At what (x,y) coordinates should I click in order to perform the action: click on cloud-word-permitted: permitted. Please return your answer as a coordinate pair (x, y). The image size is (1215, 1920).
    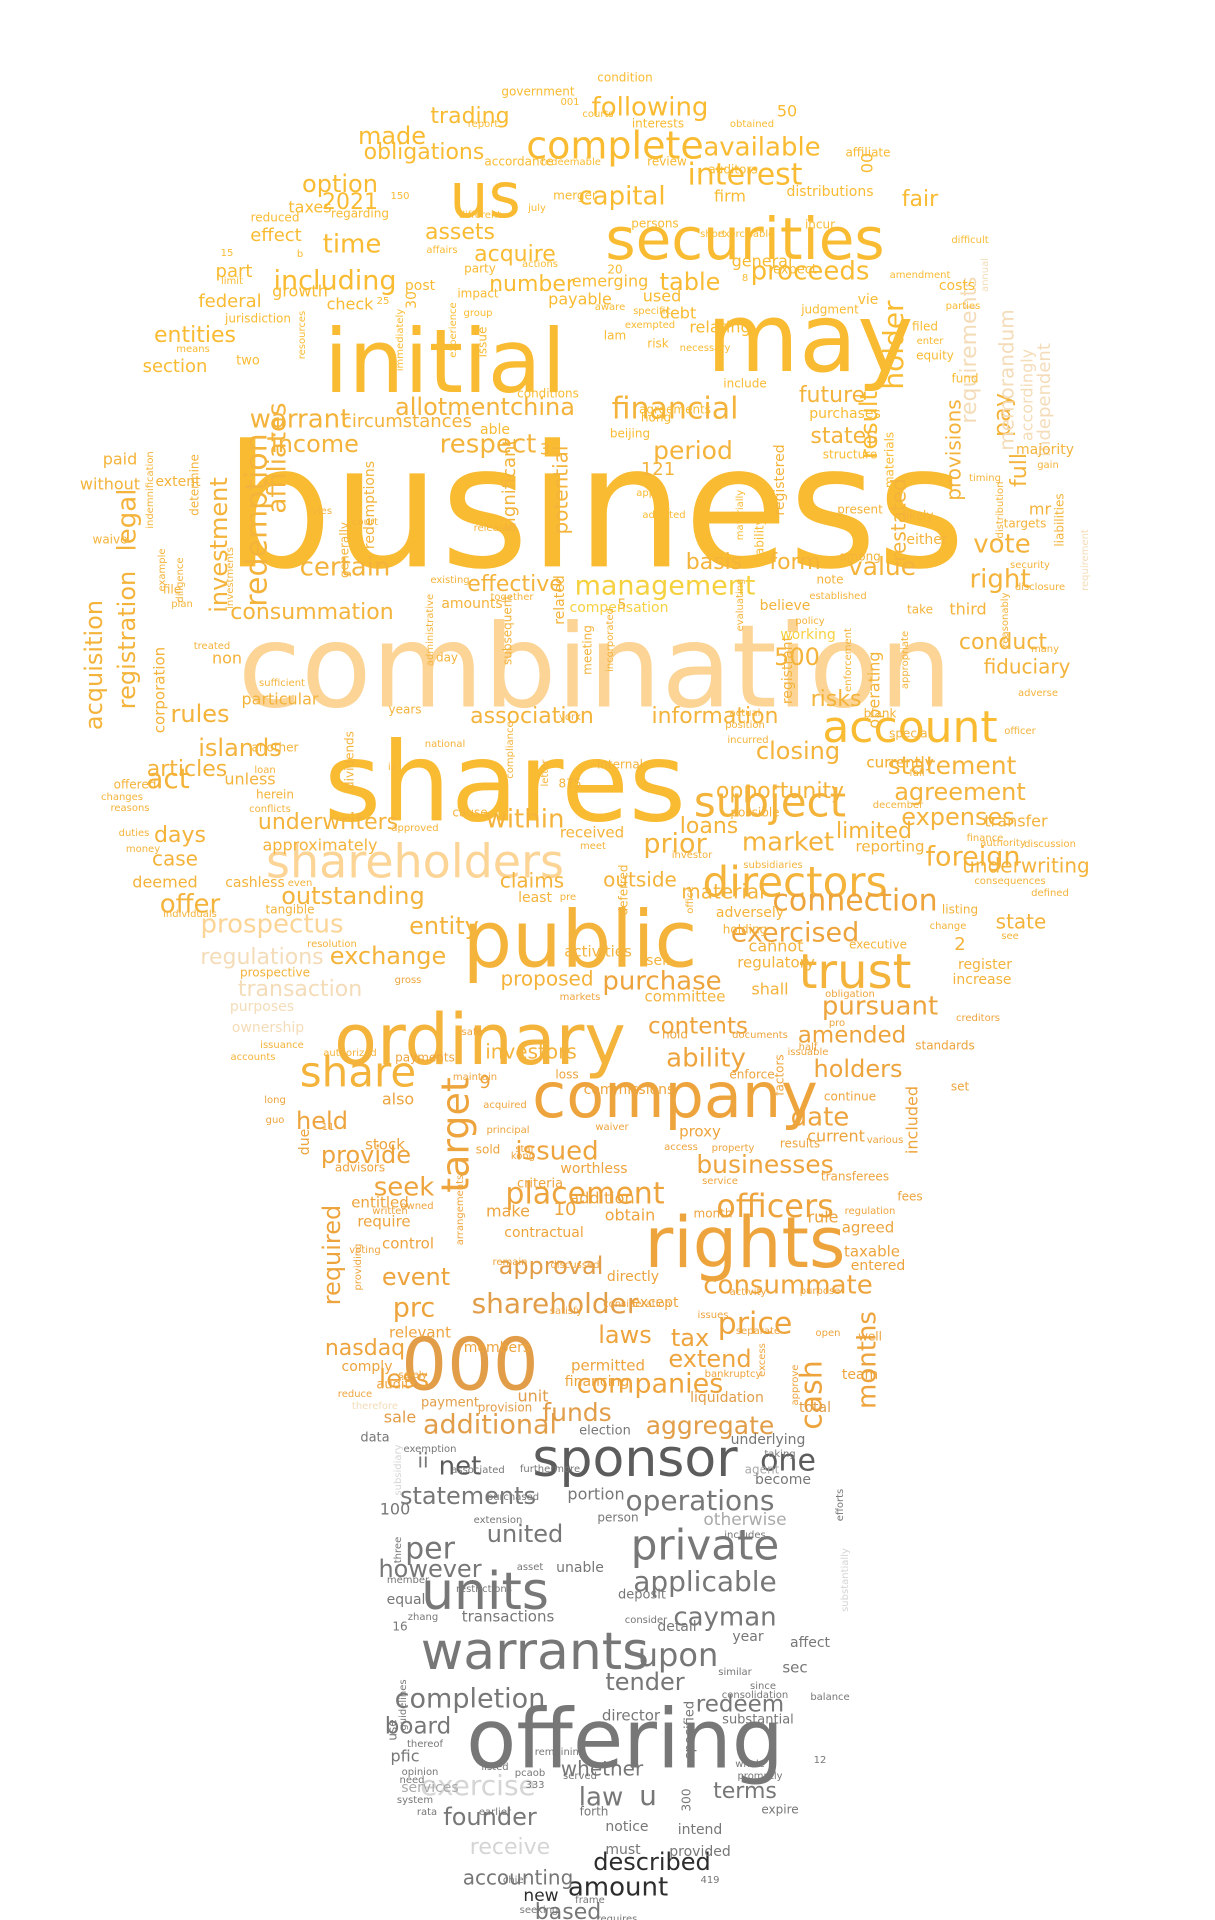
    Looking at the image, I should click on (608, 1366).